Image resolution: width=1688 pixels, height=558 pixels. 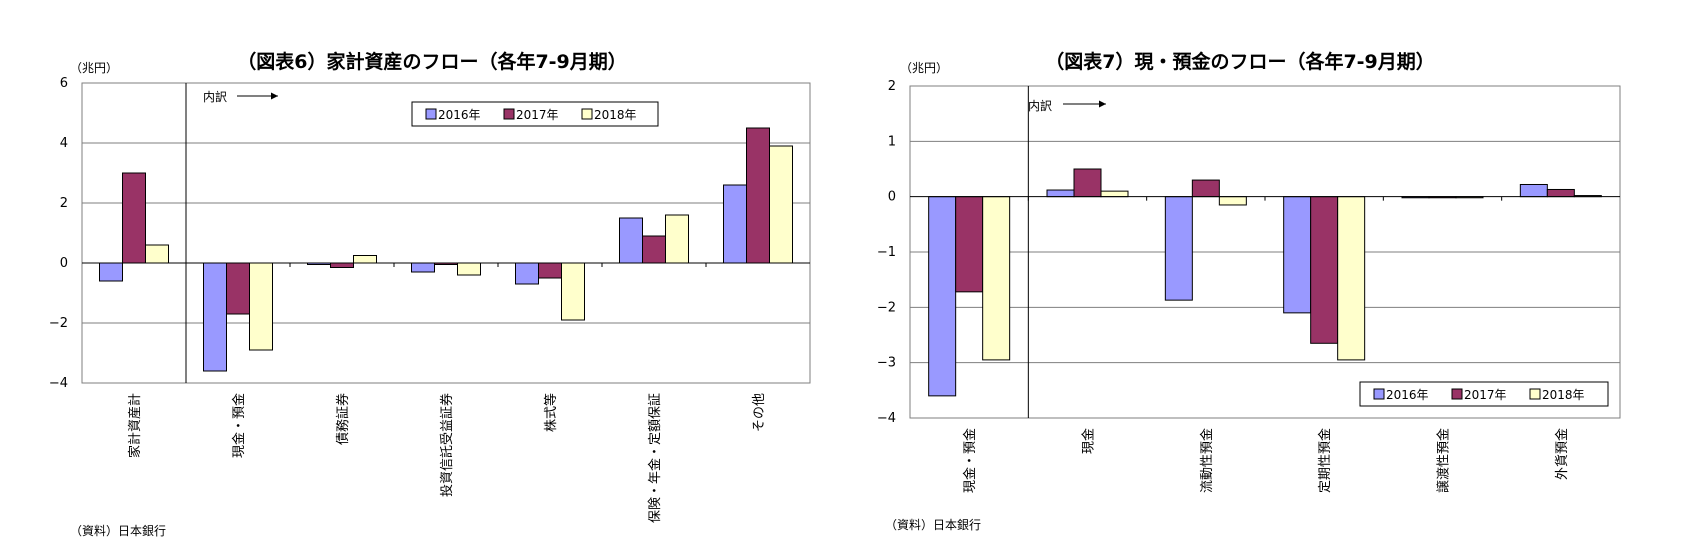 What do you see at coordinates (655, 458) in the screenshot?
I see `category-label: 保険・年金・定額保証` at bounding box center [655, 458].